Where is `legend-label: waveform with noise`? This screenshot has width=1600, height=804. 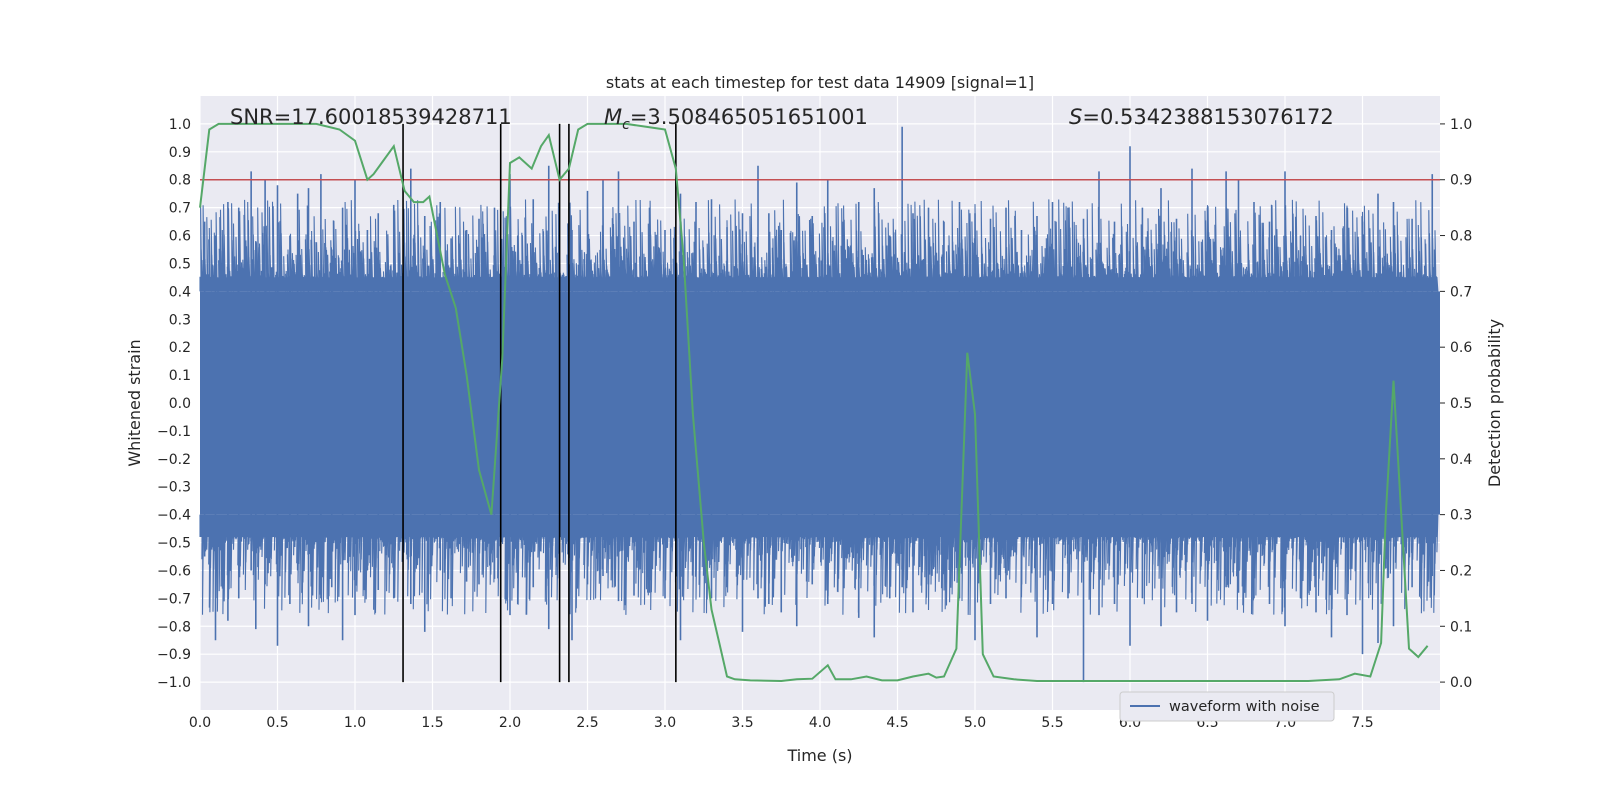 legend-label: waveform with noise is located at coordinates (1244, 707).